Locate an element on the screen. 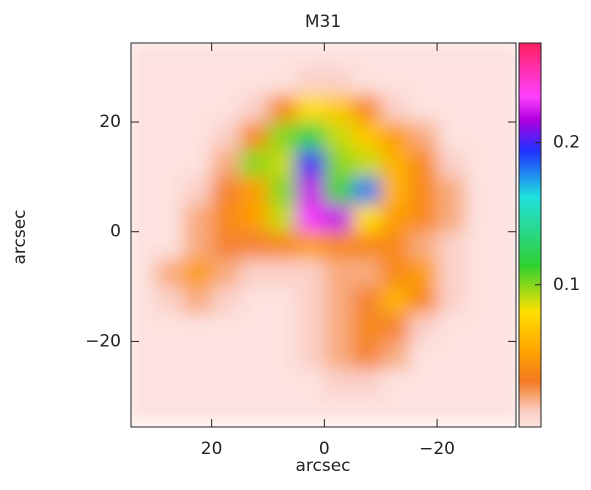  colorbar-tick-label: 0.2 is located at coordinates (566, 143).